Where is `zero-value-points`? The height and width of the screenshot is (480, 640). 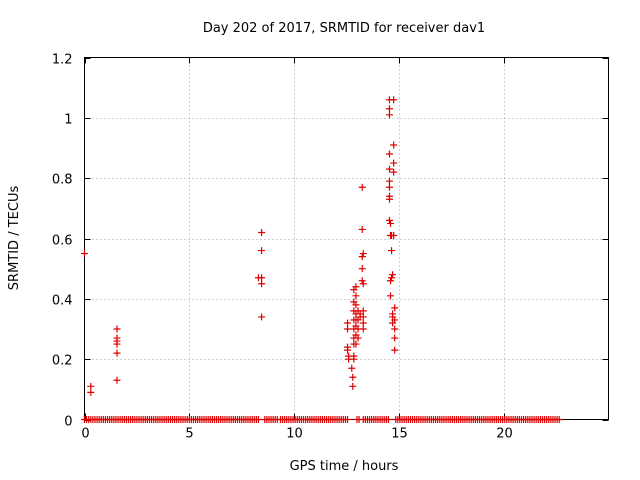 zero-value-points is located at coordinates (322, 419).